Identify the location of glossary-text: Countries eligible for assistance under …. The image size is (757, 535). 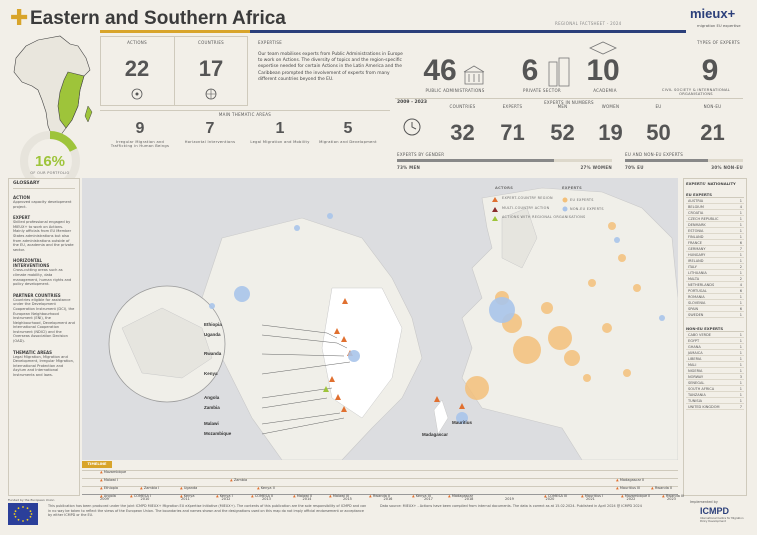
(44, 320).